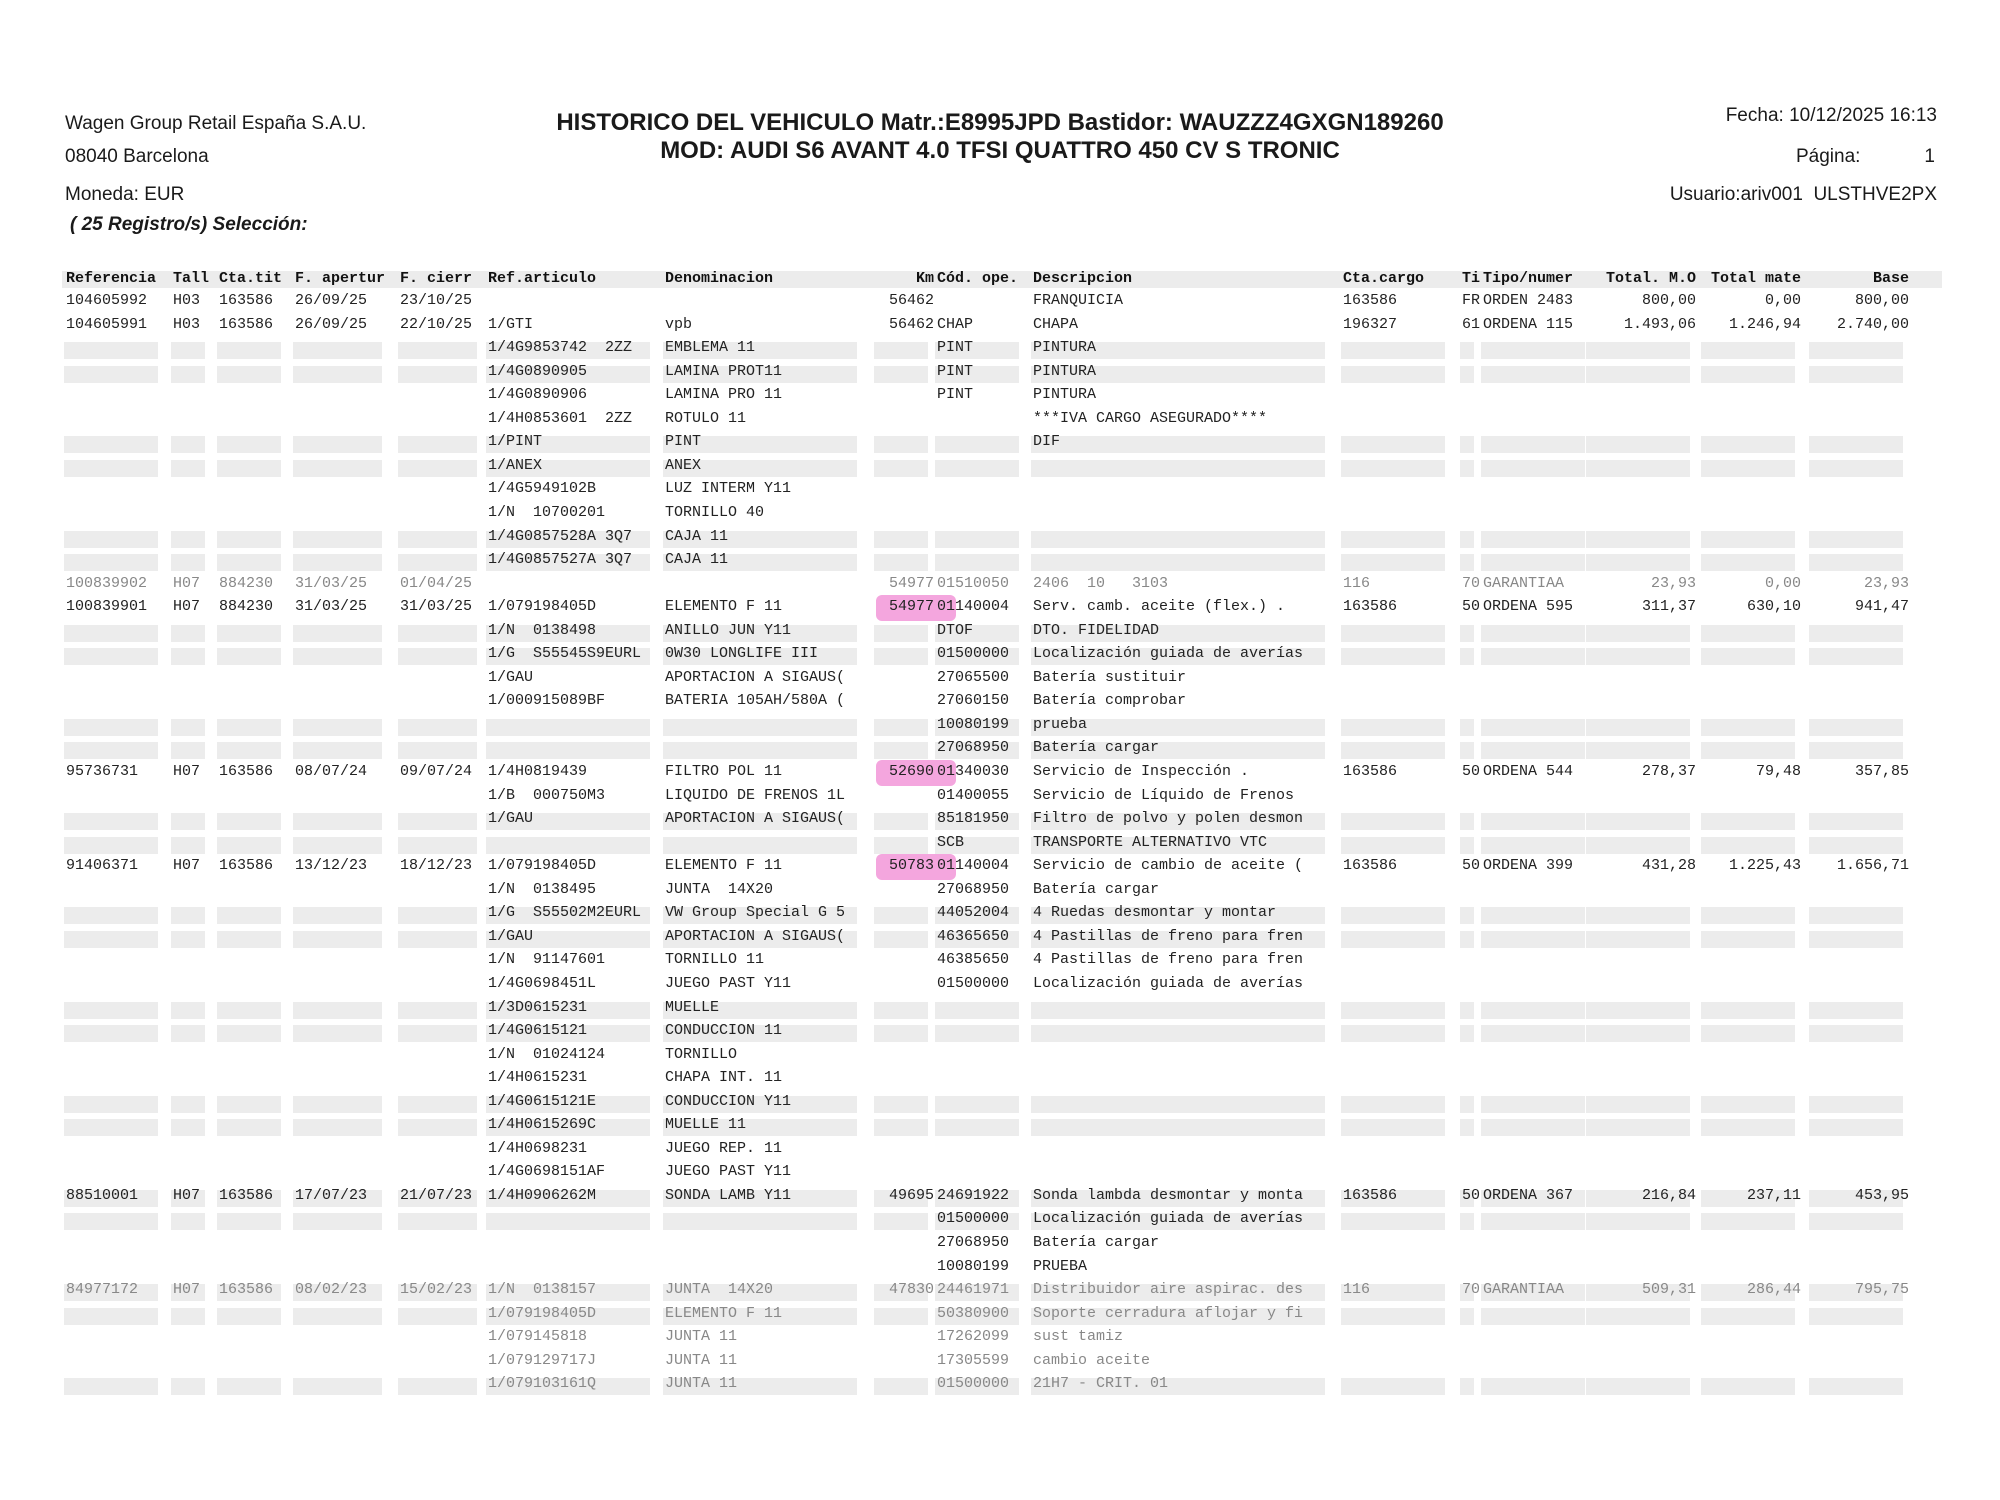 The width and height of the screenshot is (2000, 1500). What do you see at coordinates (187, 1290) in the screenshot?
I see `cell-tall: H07` at bounding box center [187, 1290].